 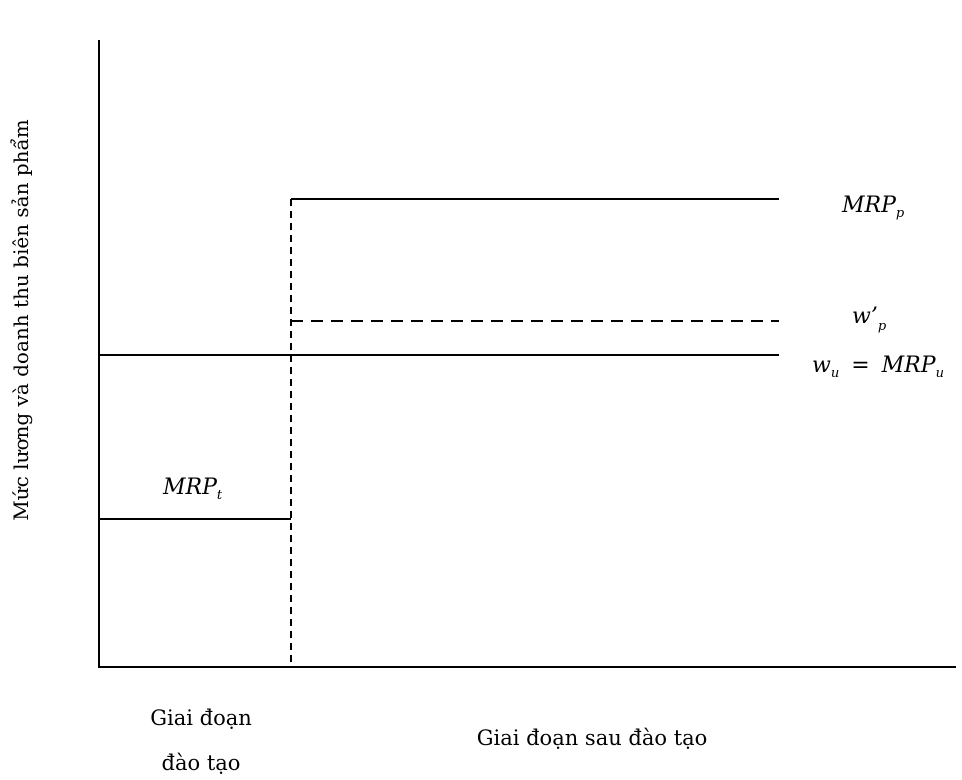 What do you see at coordinates (592, 738) in the screenshot?
I see `post-training-period-label: Giai đoạn sau đào tạo` at bounding box center [592, 738].